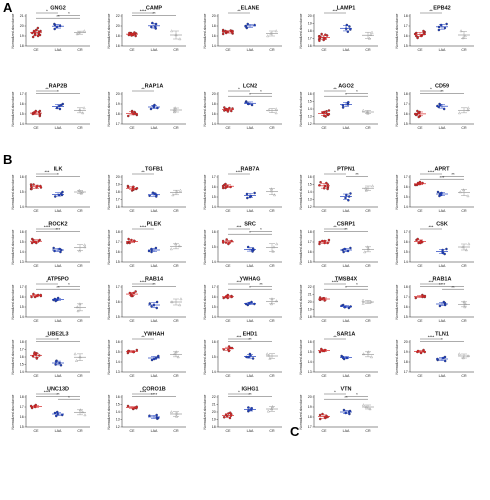  What do you see at coordinates (154, 9) in the screenshot?
I see `chart-title: CAMP` at bounding box center [154, 9].